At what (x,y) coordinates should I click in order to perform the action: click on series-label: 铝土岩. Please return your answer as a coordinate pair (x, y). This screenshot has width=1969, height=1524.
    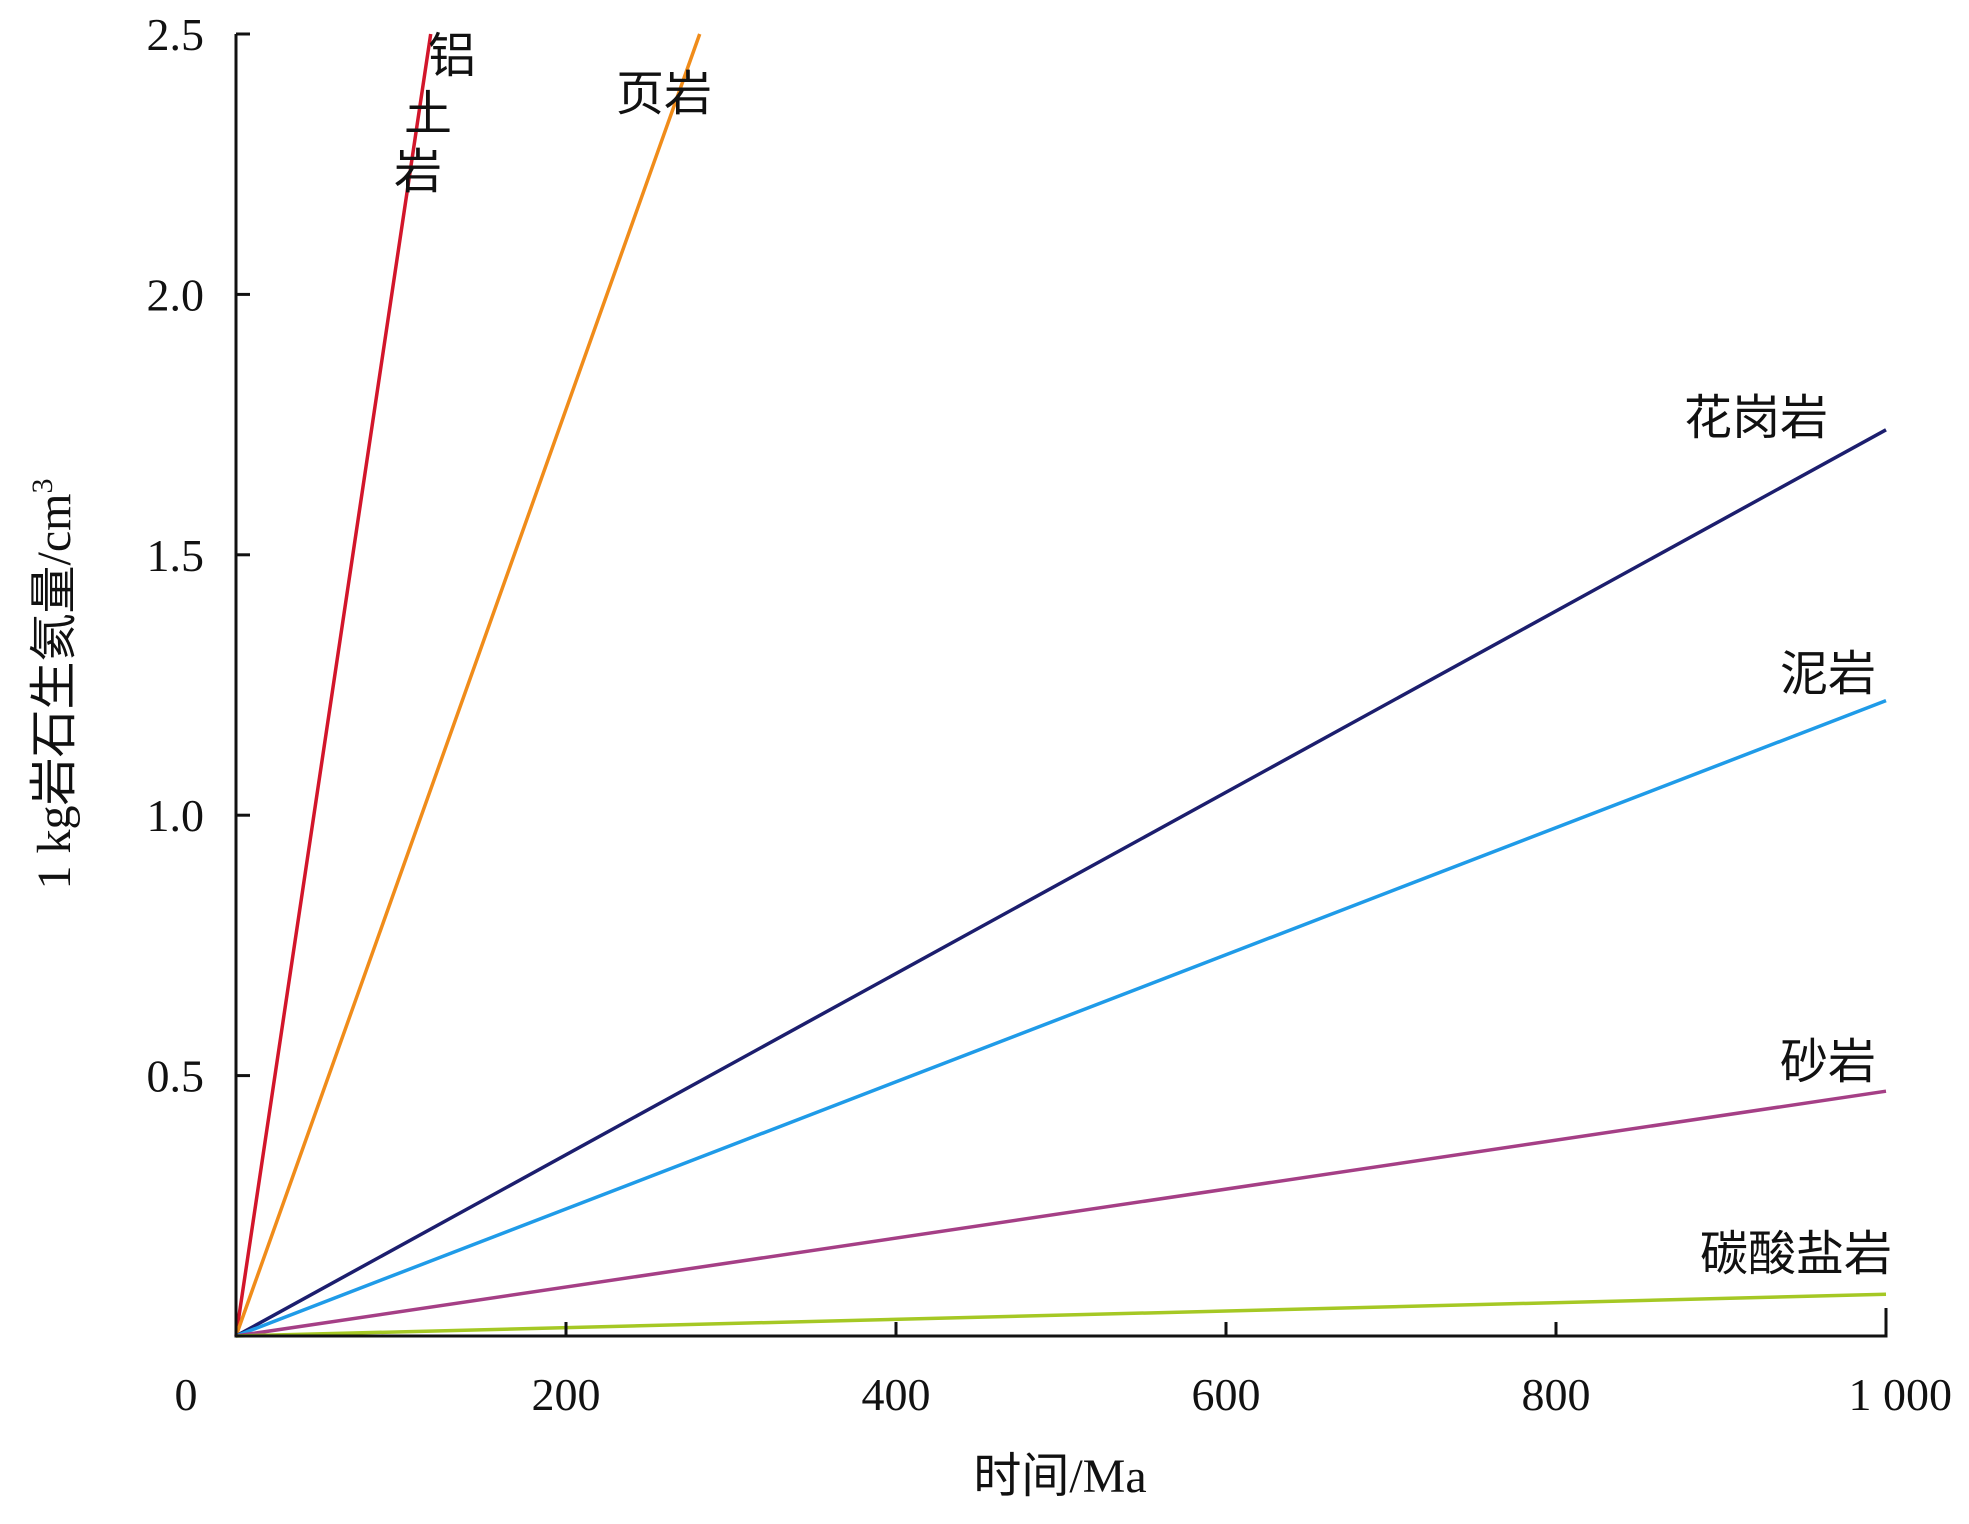
    Looking at the image, I should click on (435, 114).